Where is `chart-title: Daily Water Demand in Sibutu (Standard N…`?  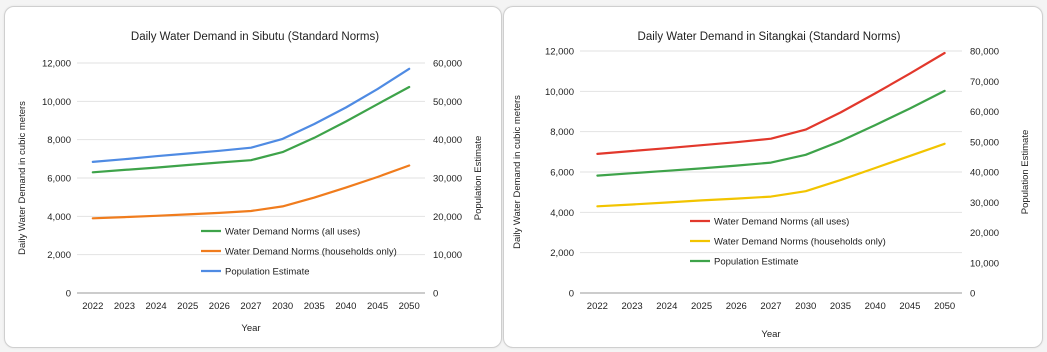 chart-title: Daily Water Demand in Sibutu (Standard N… is located at coordinates (255, 37).